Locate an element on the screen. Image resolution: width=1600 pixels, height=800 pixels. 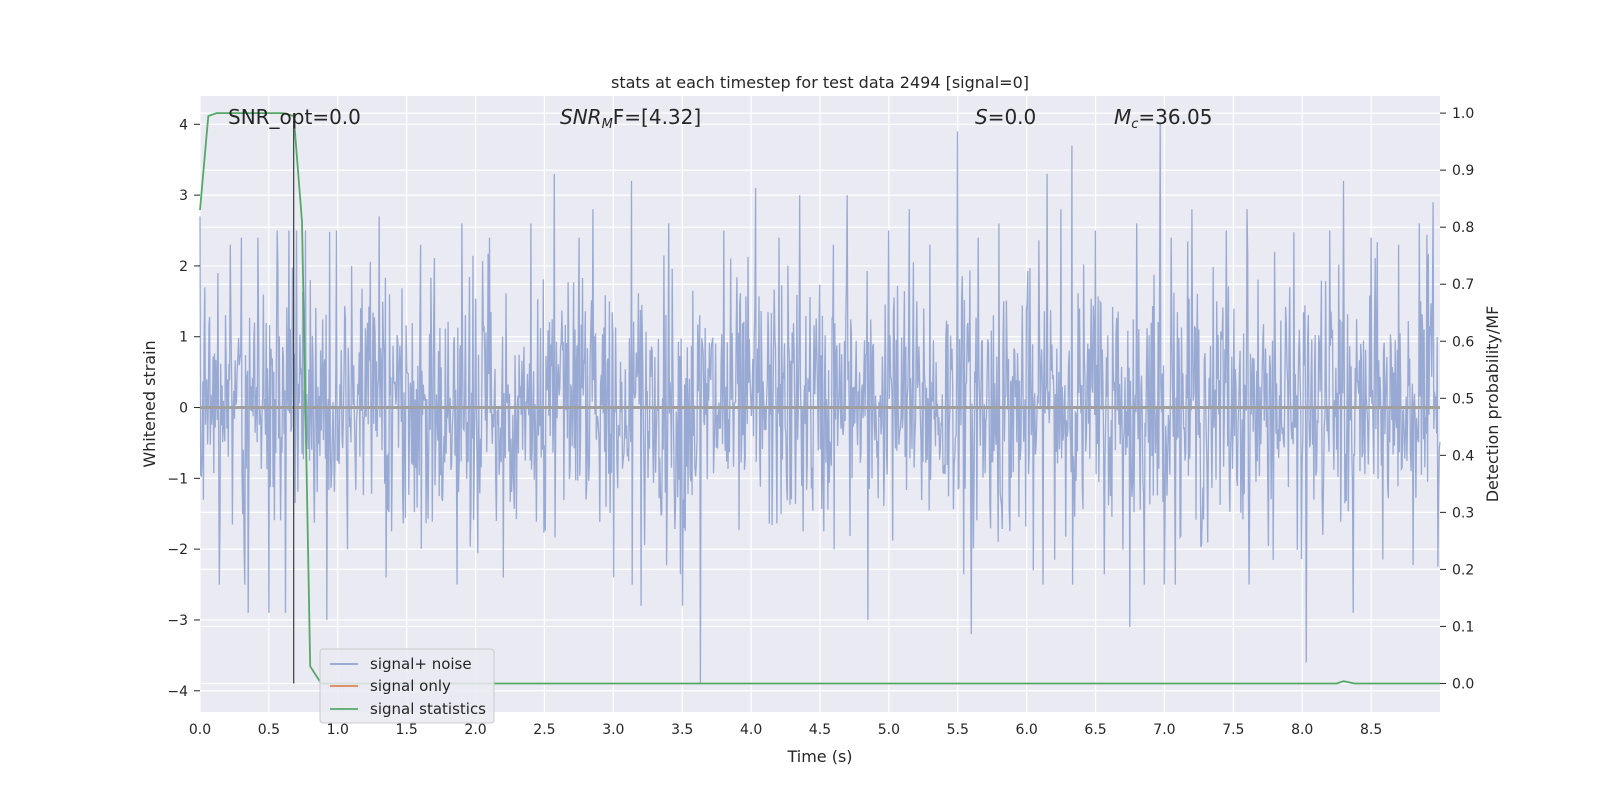
y-right-tick-label: 0.4 is located at coordinates (1463, 456).